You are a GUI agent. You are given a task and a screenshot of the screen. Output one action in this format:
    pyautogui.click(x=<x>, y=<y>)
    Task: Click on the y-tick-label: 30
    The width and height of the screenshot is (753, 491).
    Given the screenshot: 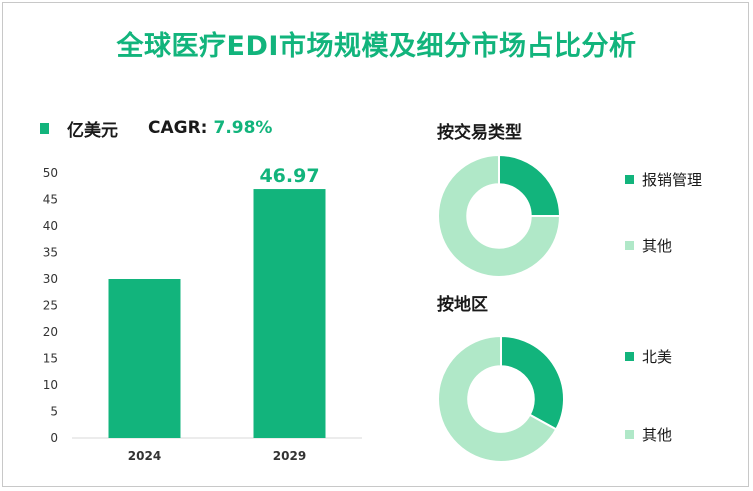 What is the action you would take?
    pyautogui.click(x=50, y=279)
    